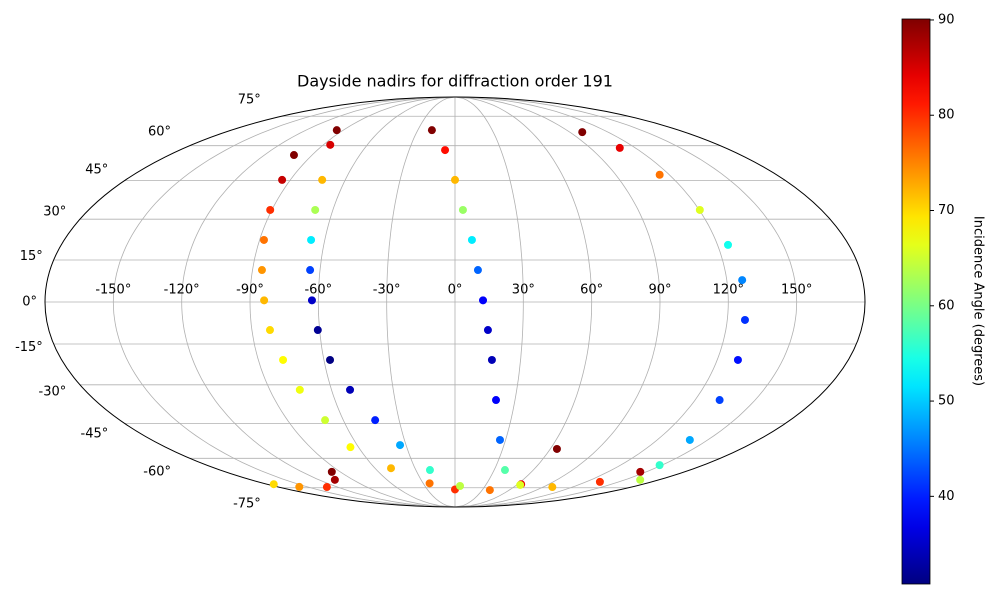 The image size is (1000, 600). I want to click on x-tick-label: 90°, so click(659, 290).